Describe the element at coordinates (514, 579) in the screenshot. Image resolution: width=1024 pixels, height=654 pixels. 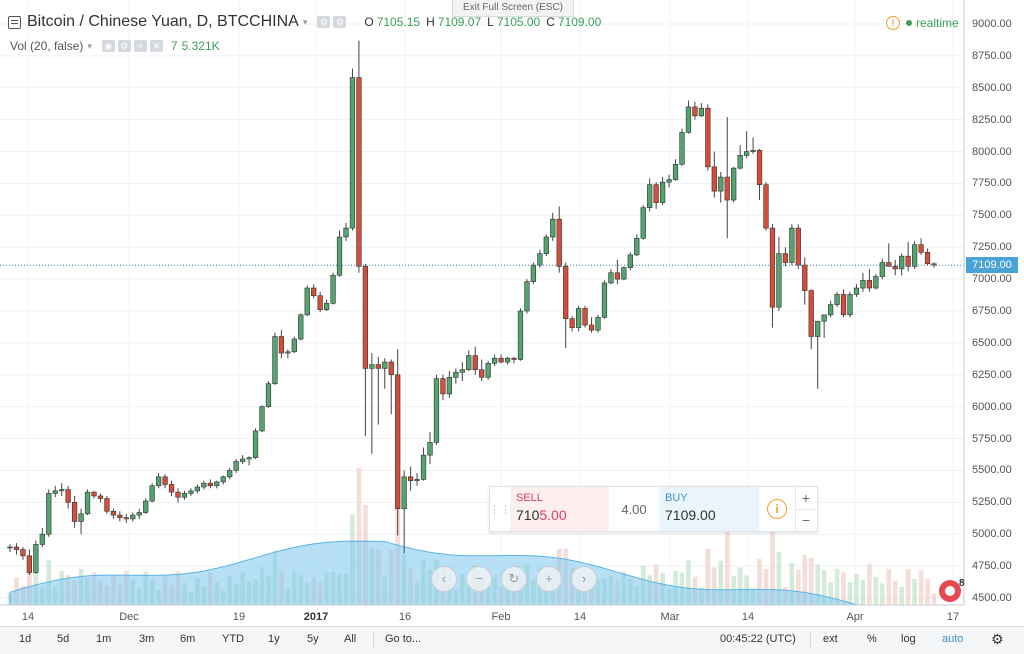
I see `reset-chart-button: ↻` at that location.